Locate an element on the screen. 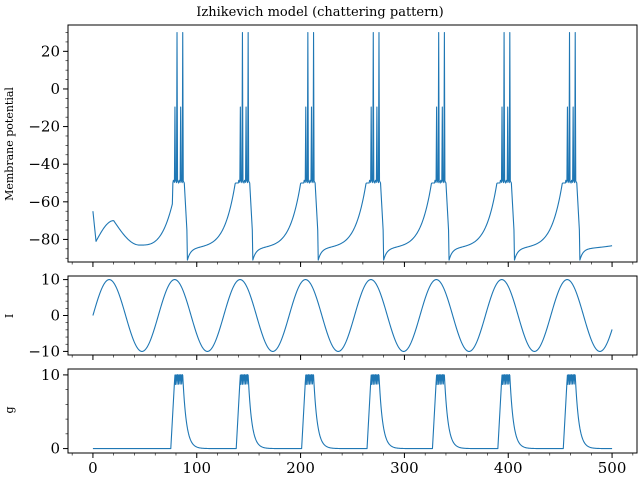 The width and height of the screenshot is (640, 480). input-current-series-line is located at coordinates (352, 315).